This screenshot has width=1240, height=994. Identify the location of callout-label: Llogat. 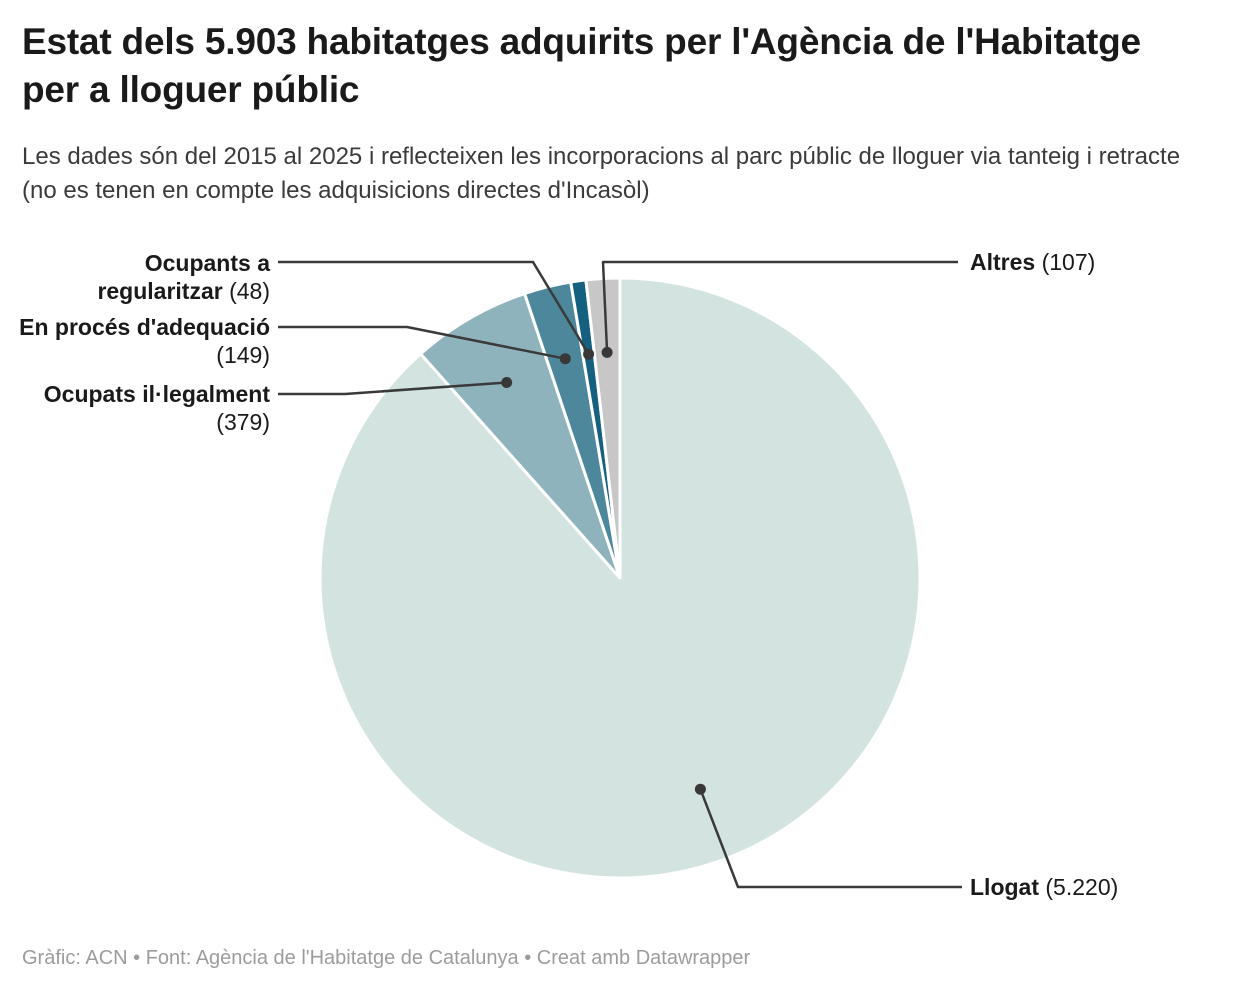
(1004, 887).